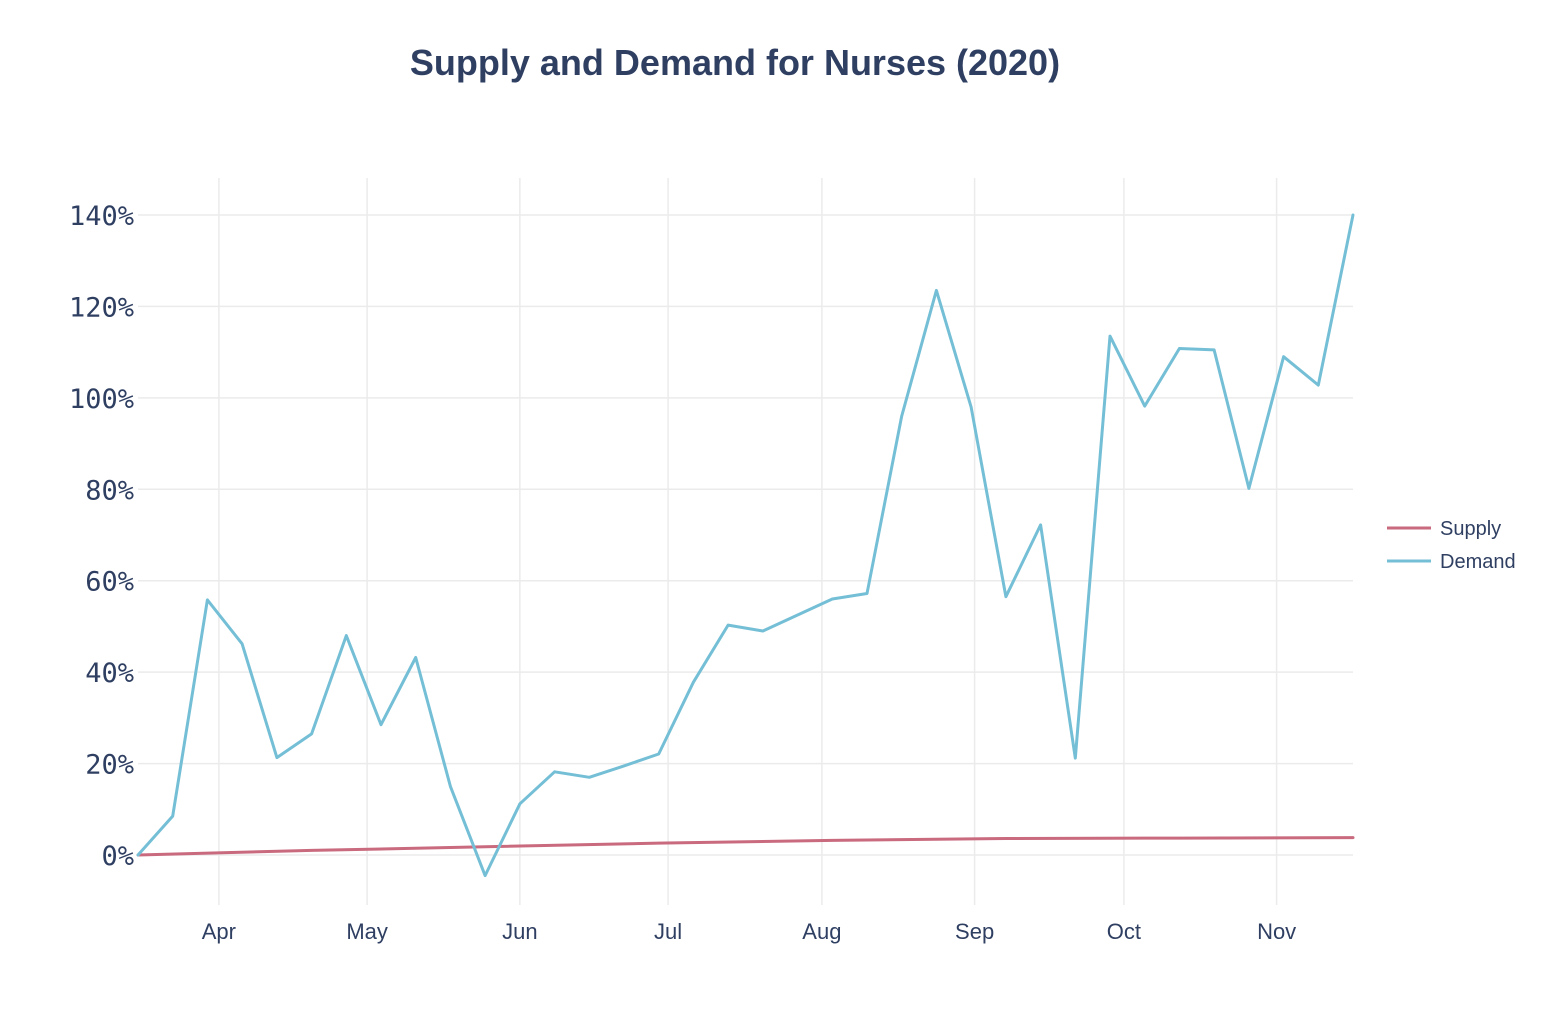 The image size is (1553, 1017). Describe the element at coordinates (1451, 545) in the screenshot. I see `legend: Supply Demand` at that location.